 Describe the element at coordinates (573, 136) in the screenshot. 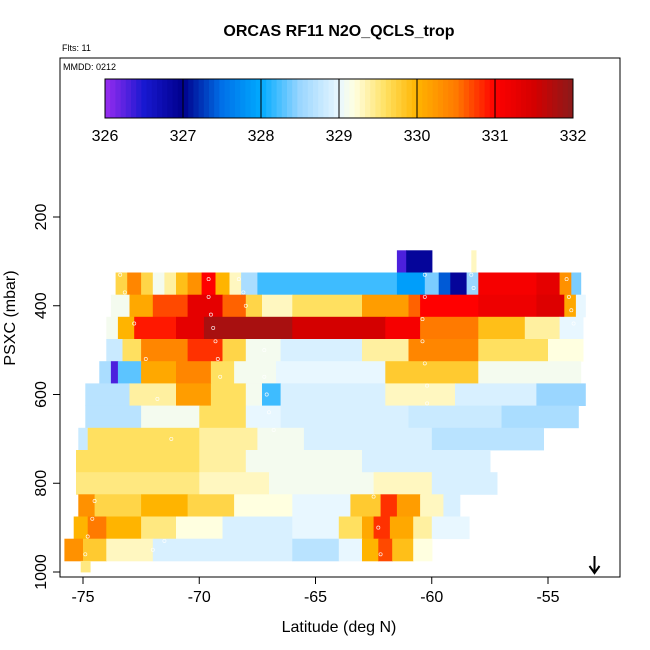

I see `colorbar-tick-label: 332` at that location.